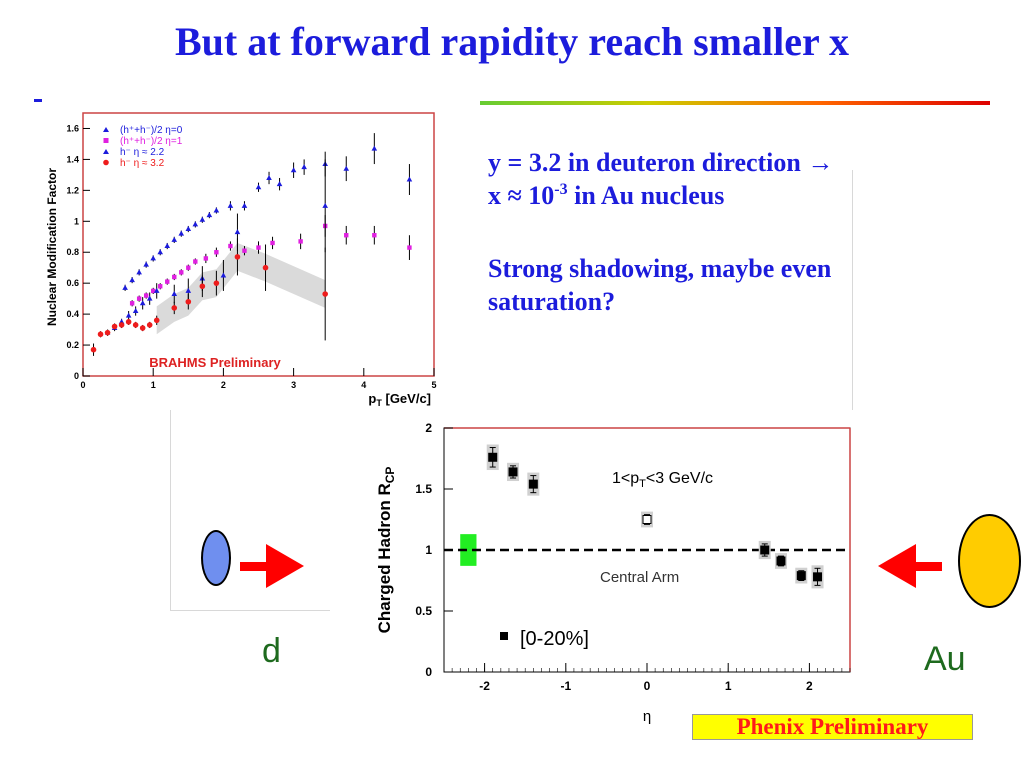 The width and height of the screenshot is (1024, 768). I want to click on legend-entry: (h⁺+h⁻)/2 η=1, so click(151, 141).